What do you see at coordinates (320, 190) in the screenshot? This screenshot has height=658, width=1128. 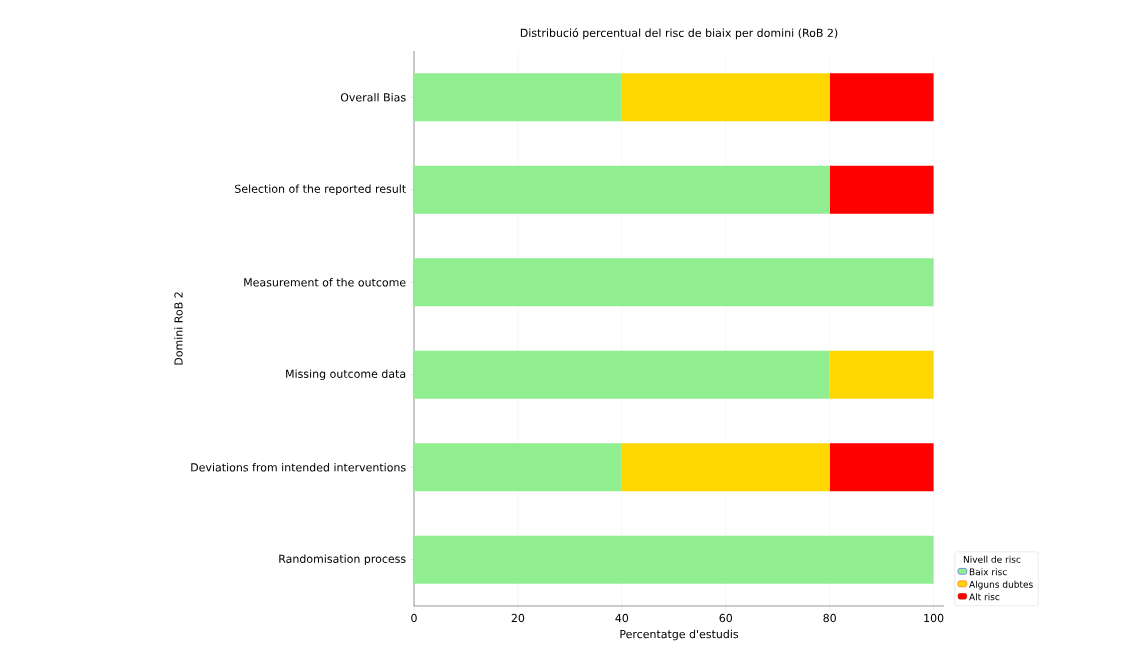 I see `y-tick-label: Selection of the reported result` at bounding box center [320, 190].